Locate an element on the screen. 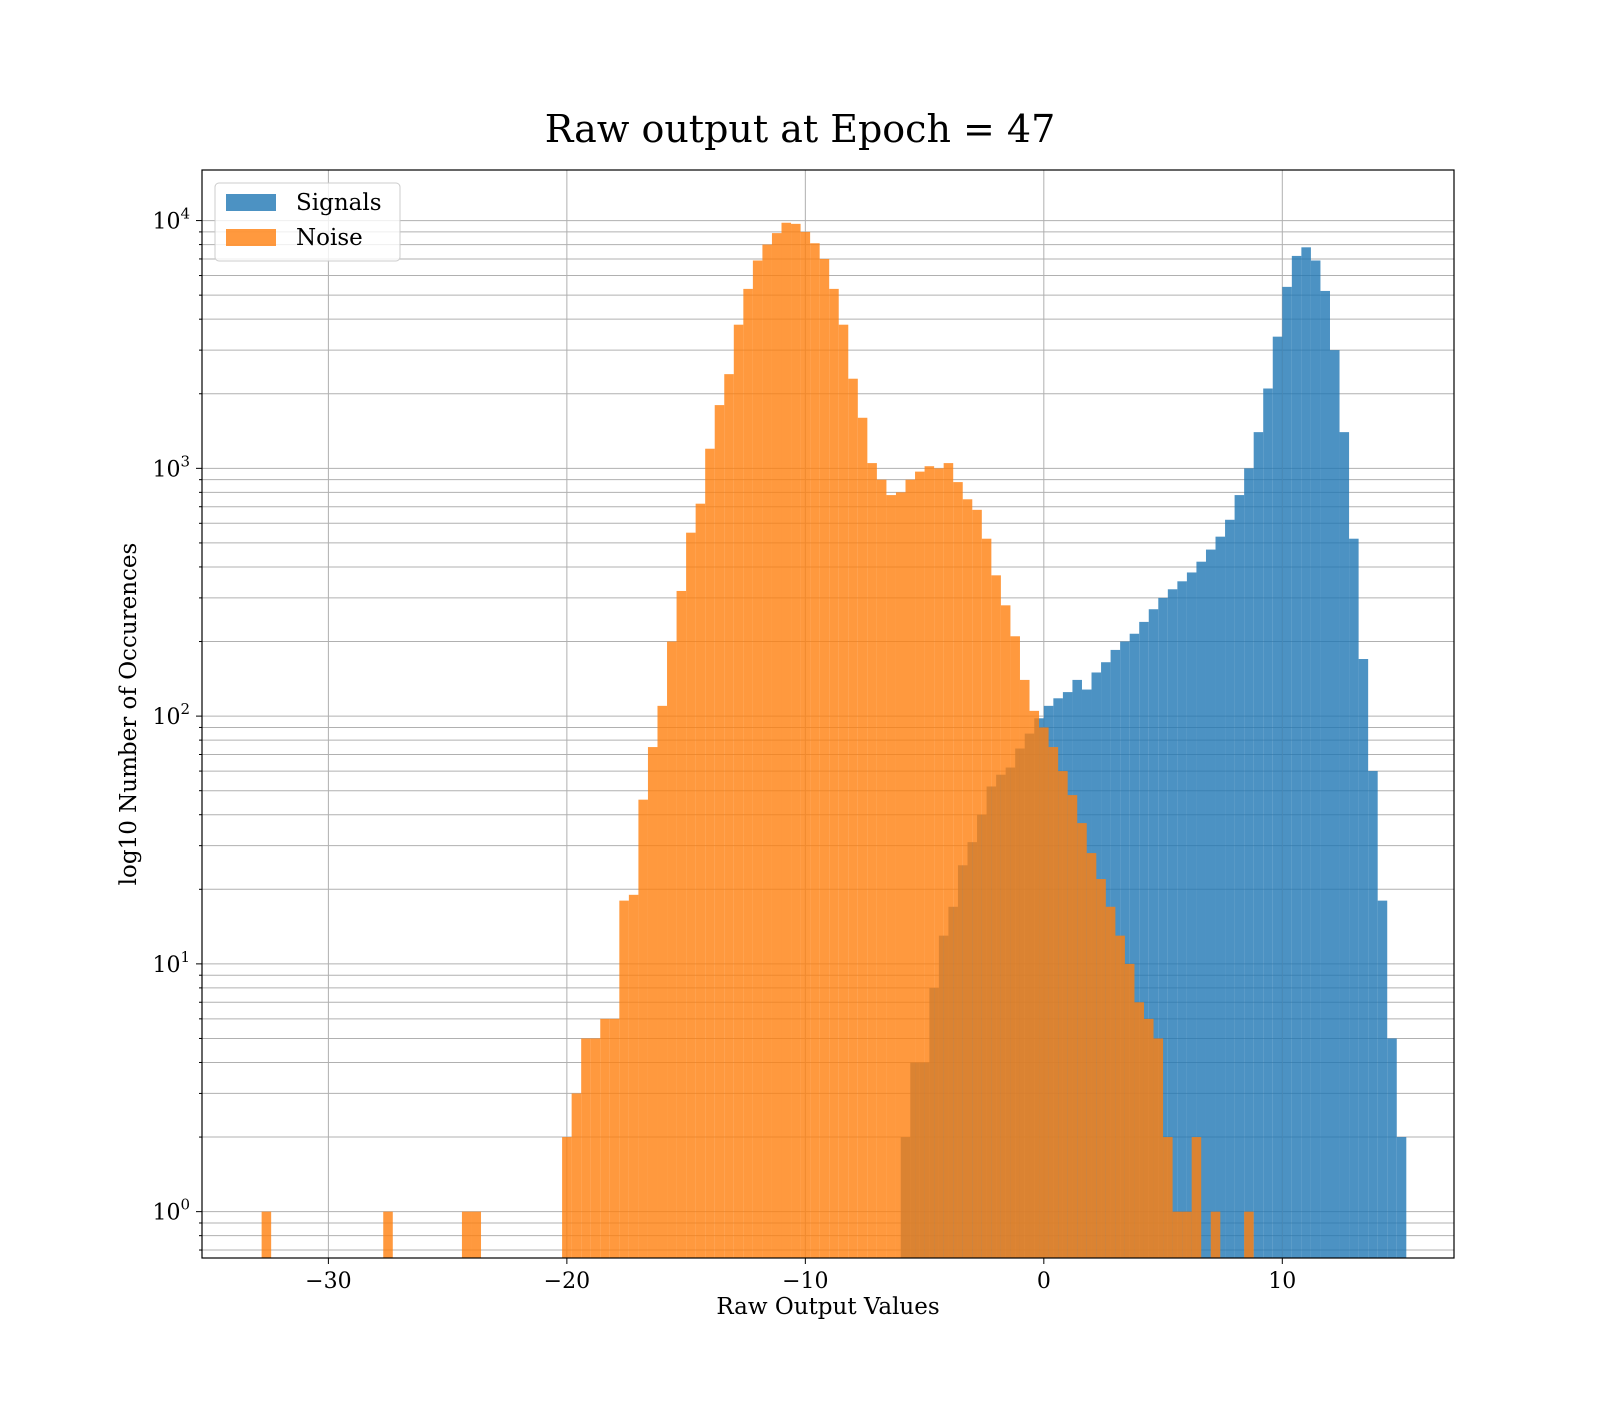 The width and height of the screenshot is (1600, 1405). y-axis-label: log10 Number of Occurences is located at coordinates (129, 714).